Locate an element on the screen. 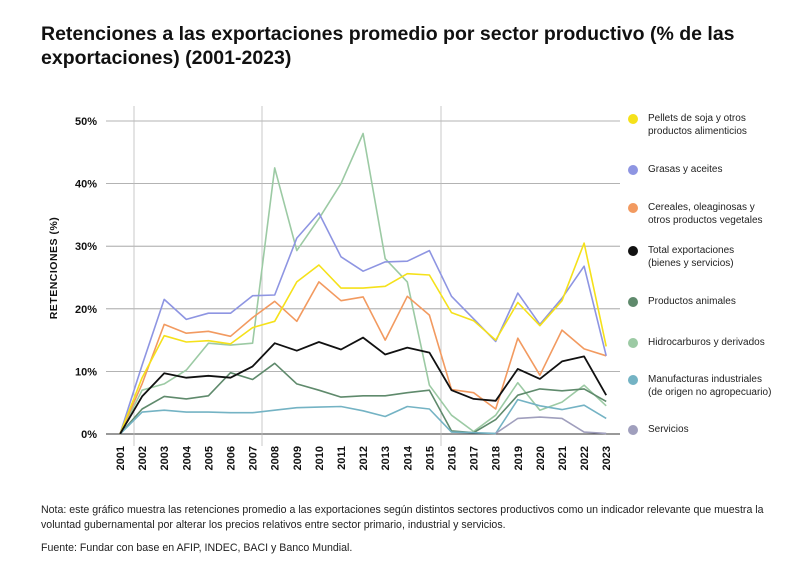  x-tick-label: 2017 is located at coordinates (475, 458).